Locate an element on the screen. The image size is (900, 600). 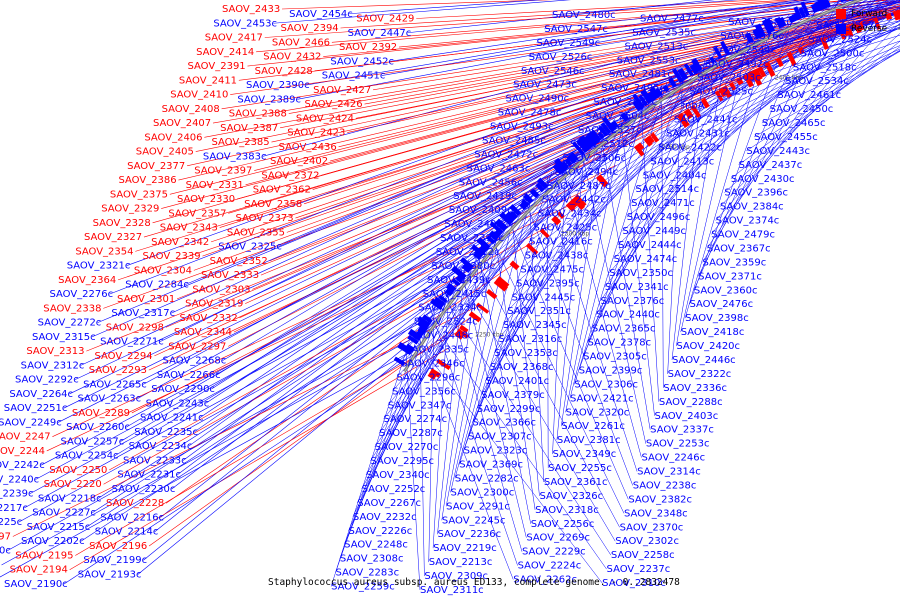
gene-label: SAOV_2263c is located at coordinates (109, 399).